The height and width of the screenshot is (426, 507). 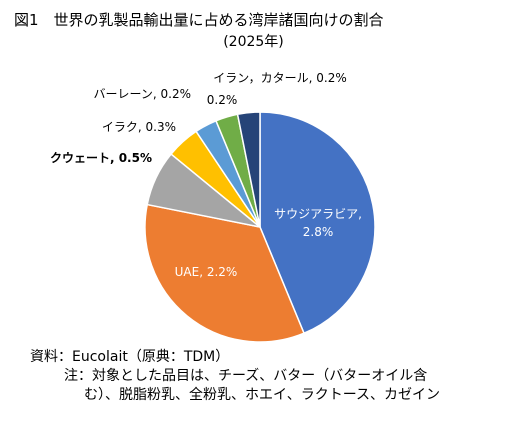 I want to click on slice-label-3: イラク, 0.3%, so click(x=139, y=127).